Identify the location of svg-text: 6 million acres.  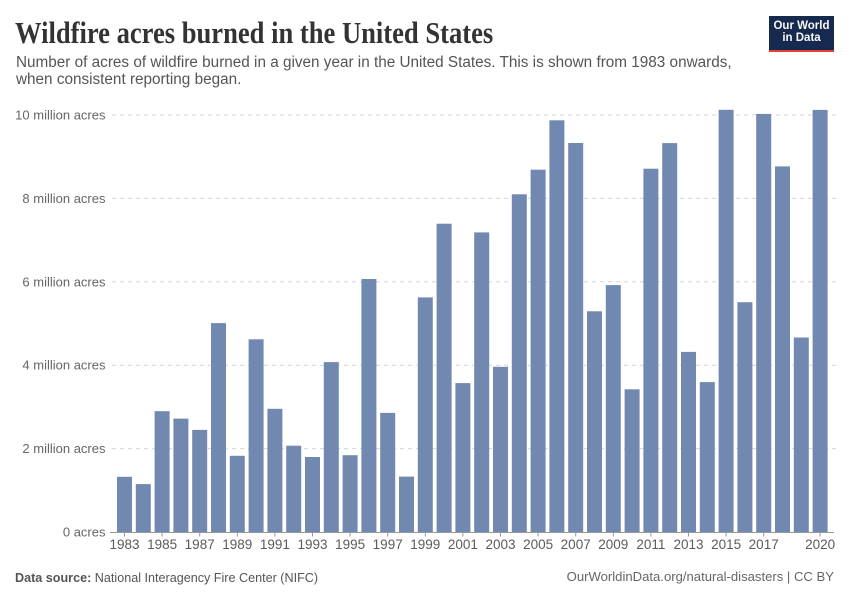
(64, 281).